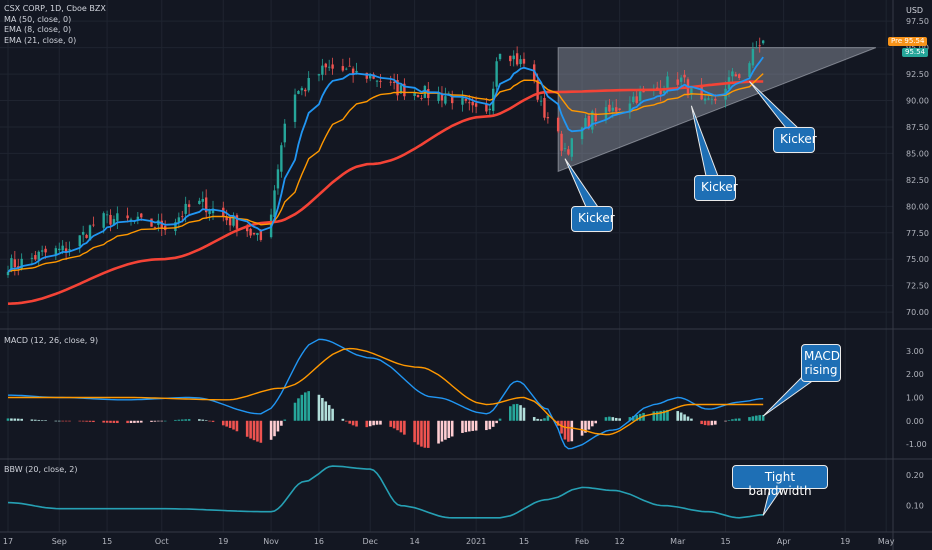 This screenshot has height=550, width=932. I want to click on signal-line, so click(386, 391).